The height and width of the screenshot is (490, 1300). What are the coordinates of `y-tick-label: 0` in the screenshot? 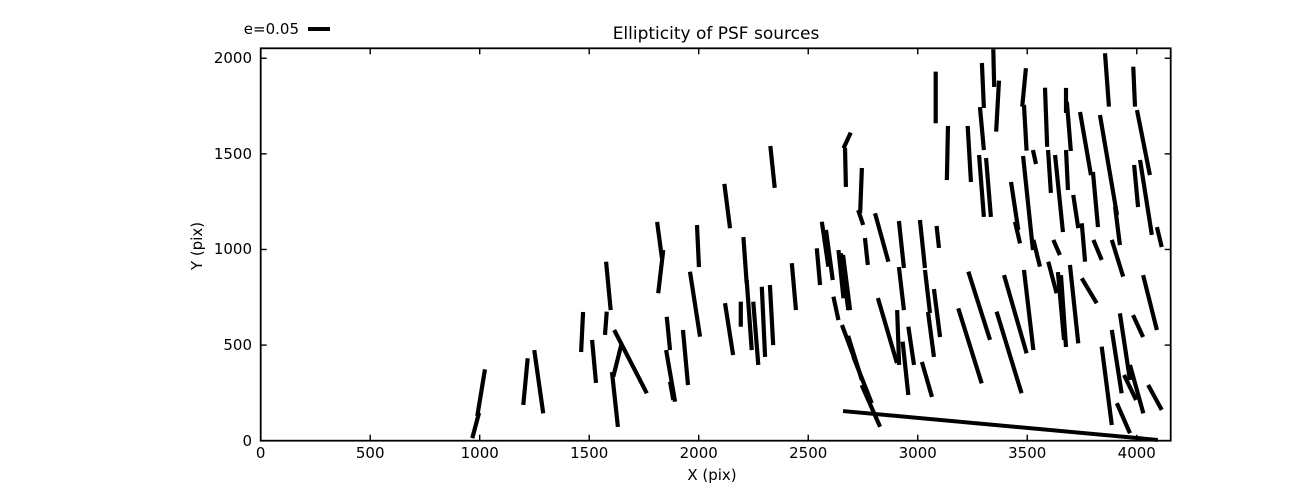 It's located at (247, 440).